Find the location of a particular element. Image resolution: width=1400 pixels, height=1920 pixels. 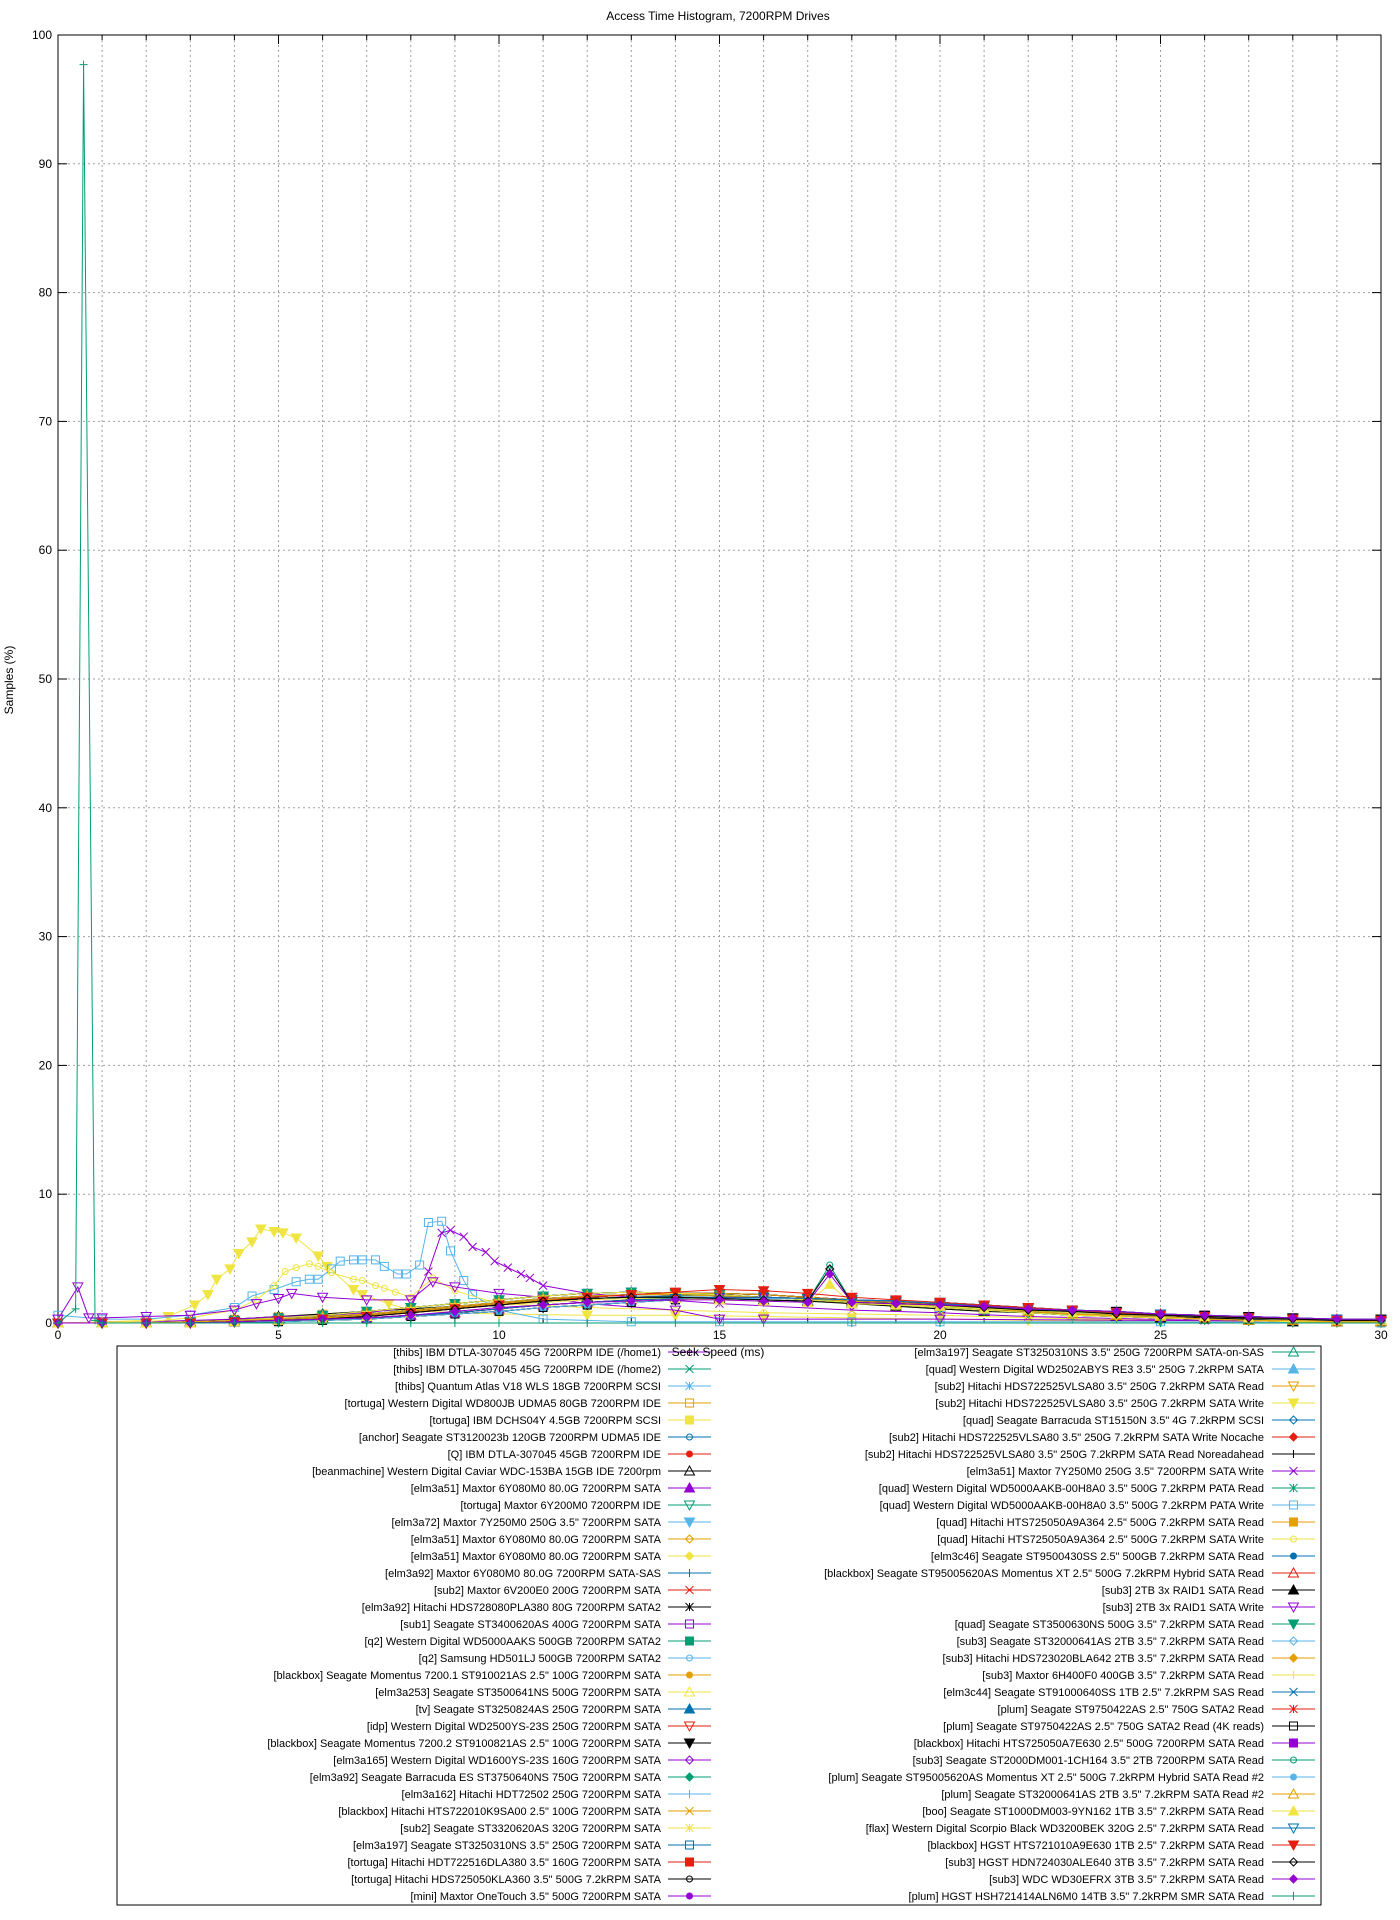

legend-entry: [sub2] Maxtor 6V200E0 200G 7200RPM SATA is located at coordinates (572, 1591).